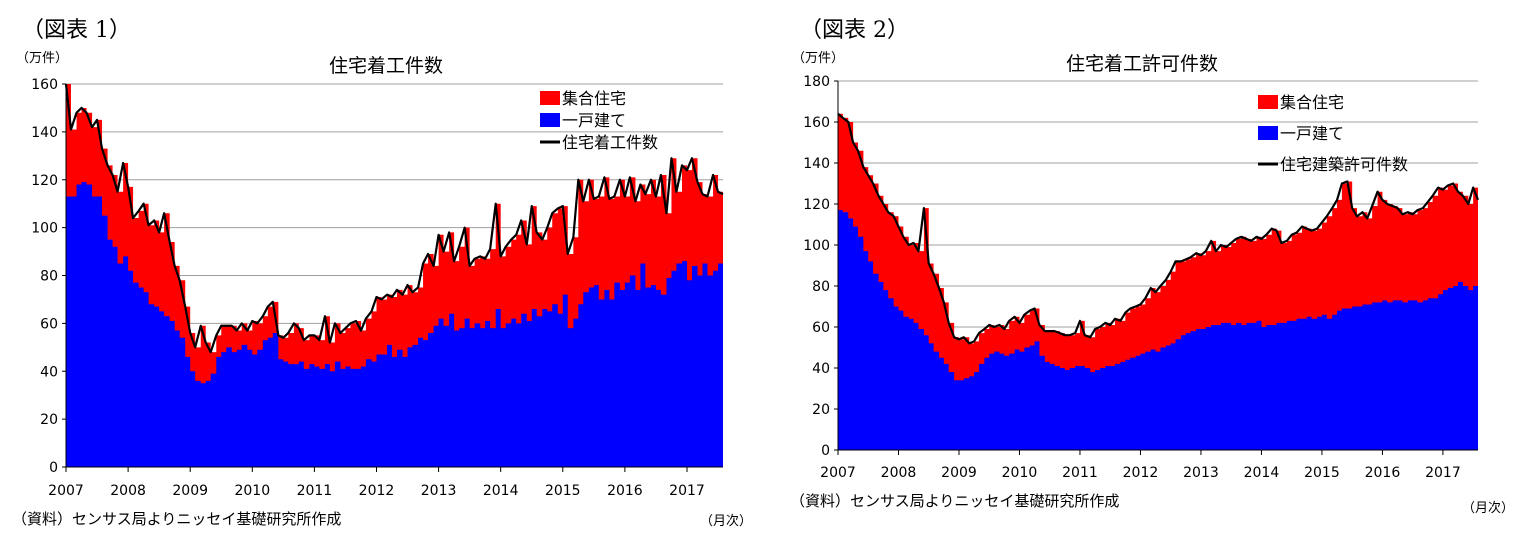 The height and width of the screenshot is (545, 1525). What do you see at coordinates (955, 501) in the screenshot?
I see `source-note-2: （資料）センサス局よりニッセイ基礎研究所作成` at bounding box center [955, 501].